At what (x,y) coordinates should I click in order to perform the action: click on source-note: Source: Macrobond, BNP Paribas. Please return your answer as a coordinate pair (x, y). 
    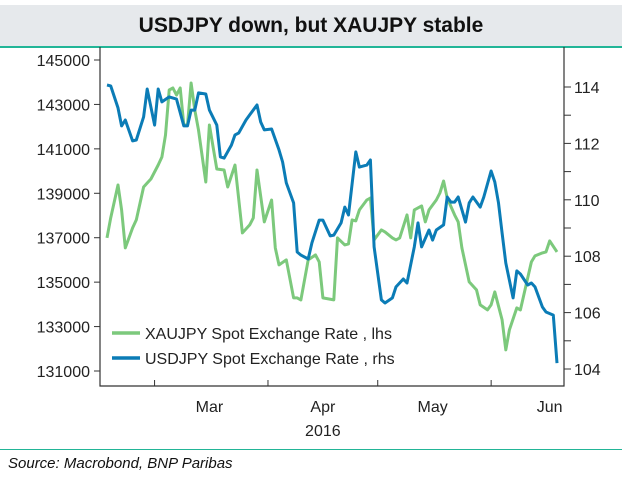
    Looking at the image, I should click on (120, 463).